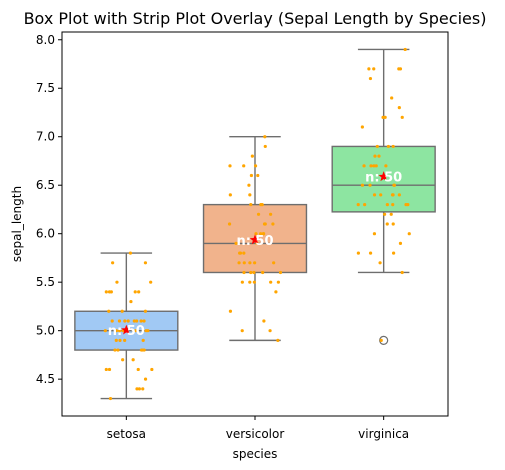  I want to click on mean-marker-versicolor, so click(255, 239).